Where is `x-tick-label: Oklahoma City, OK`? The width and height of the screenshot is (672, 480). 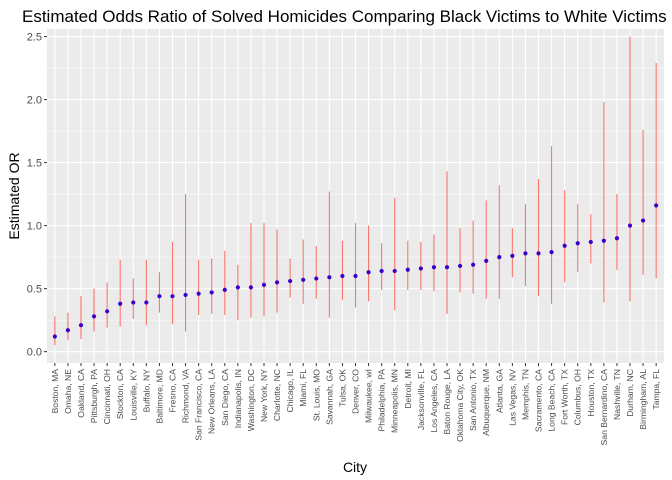
x-tick-label: Oklahoma City, OK is located at coordinates (460, 405).